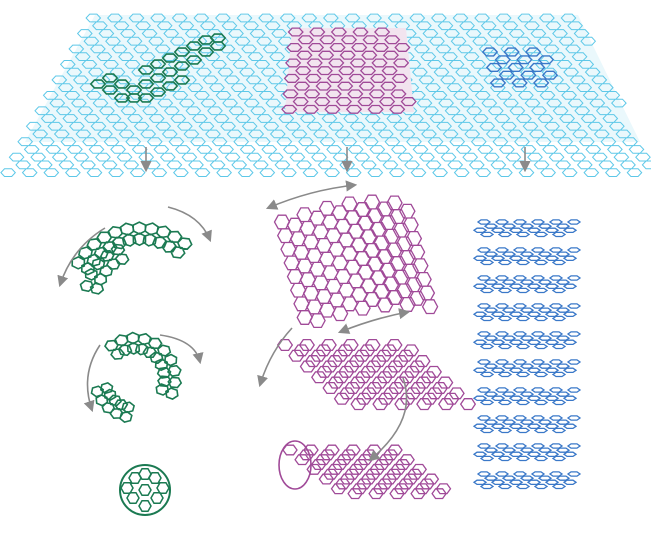 The image size is (651, 557). I want to click on nanotube-roll-arrows, so click(334, 321).